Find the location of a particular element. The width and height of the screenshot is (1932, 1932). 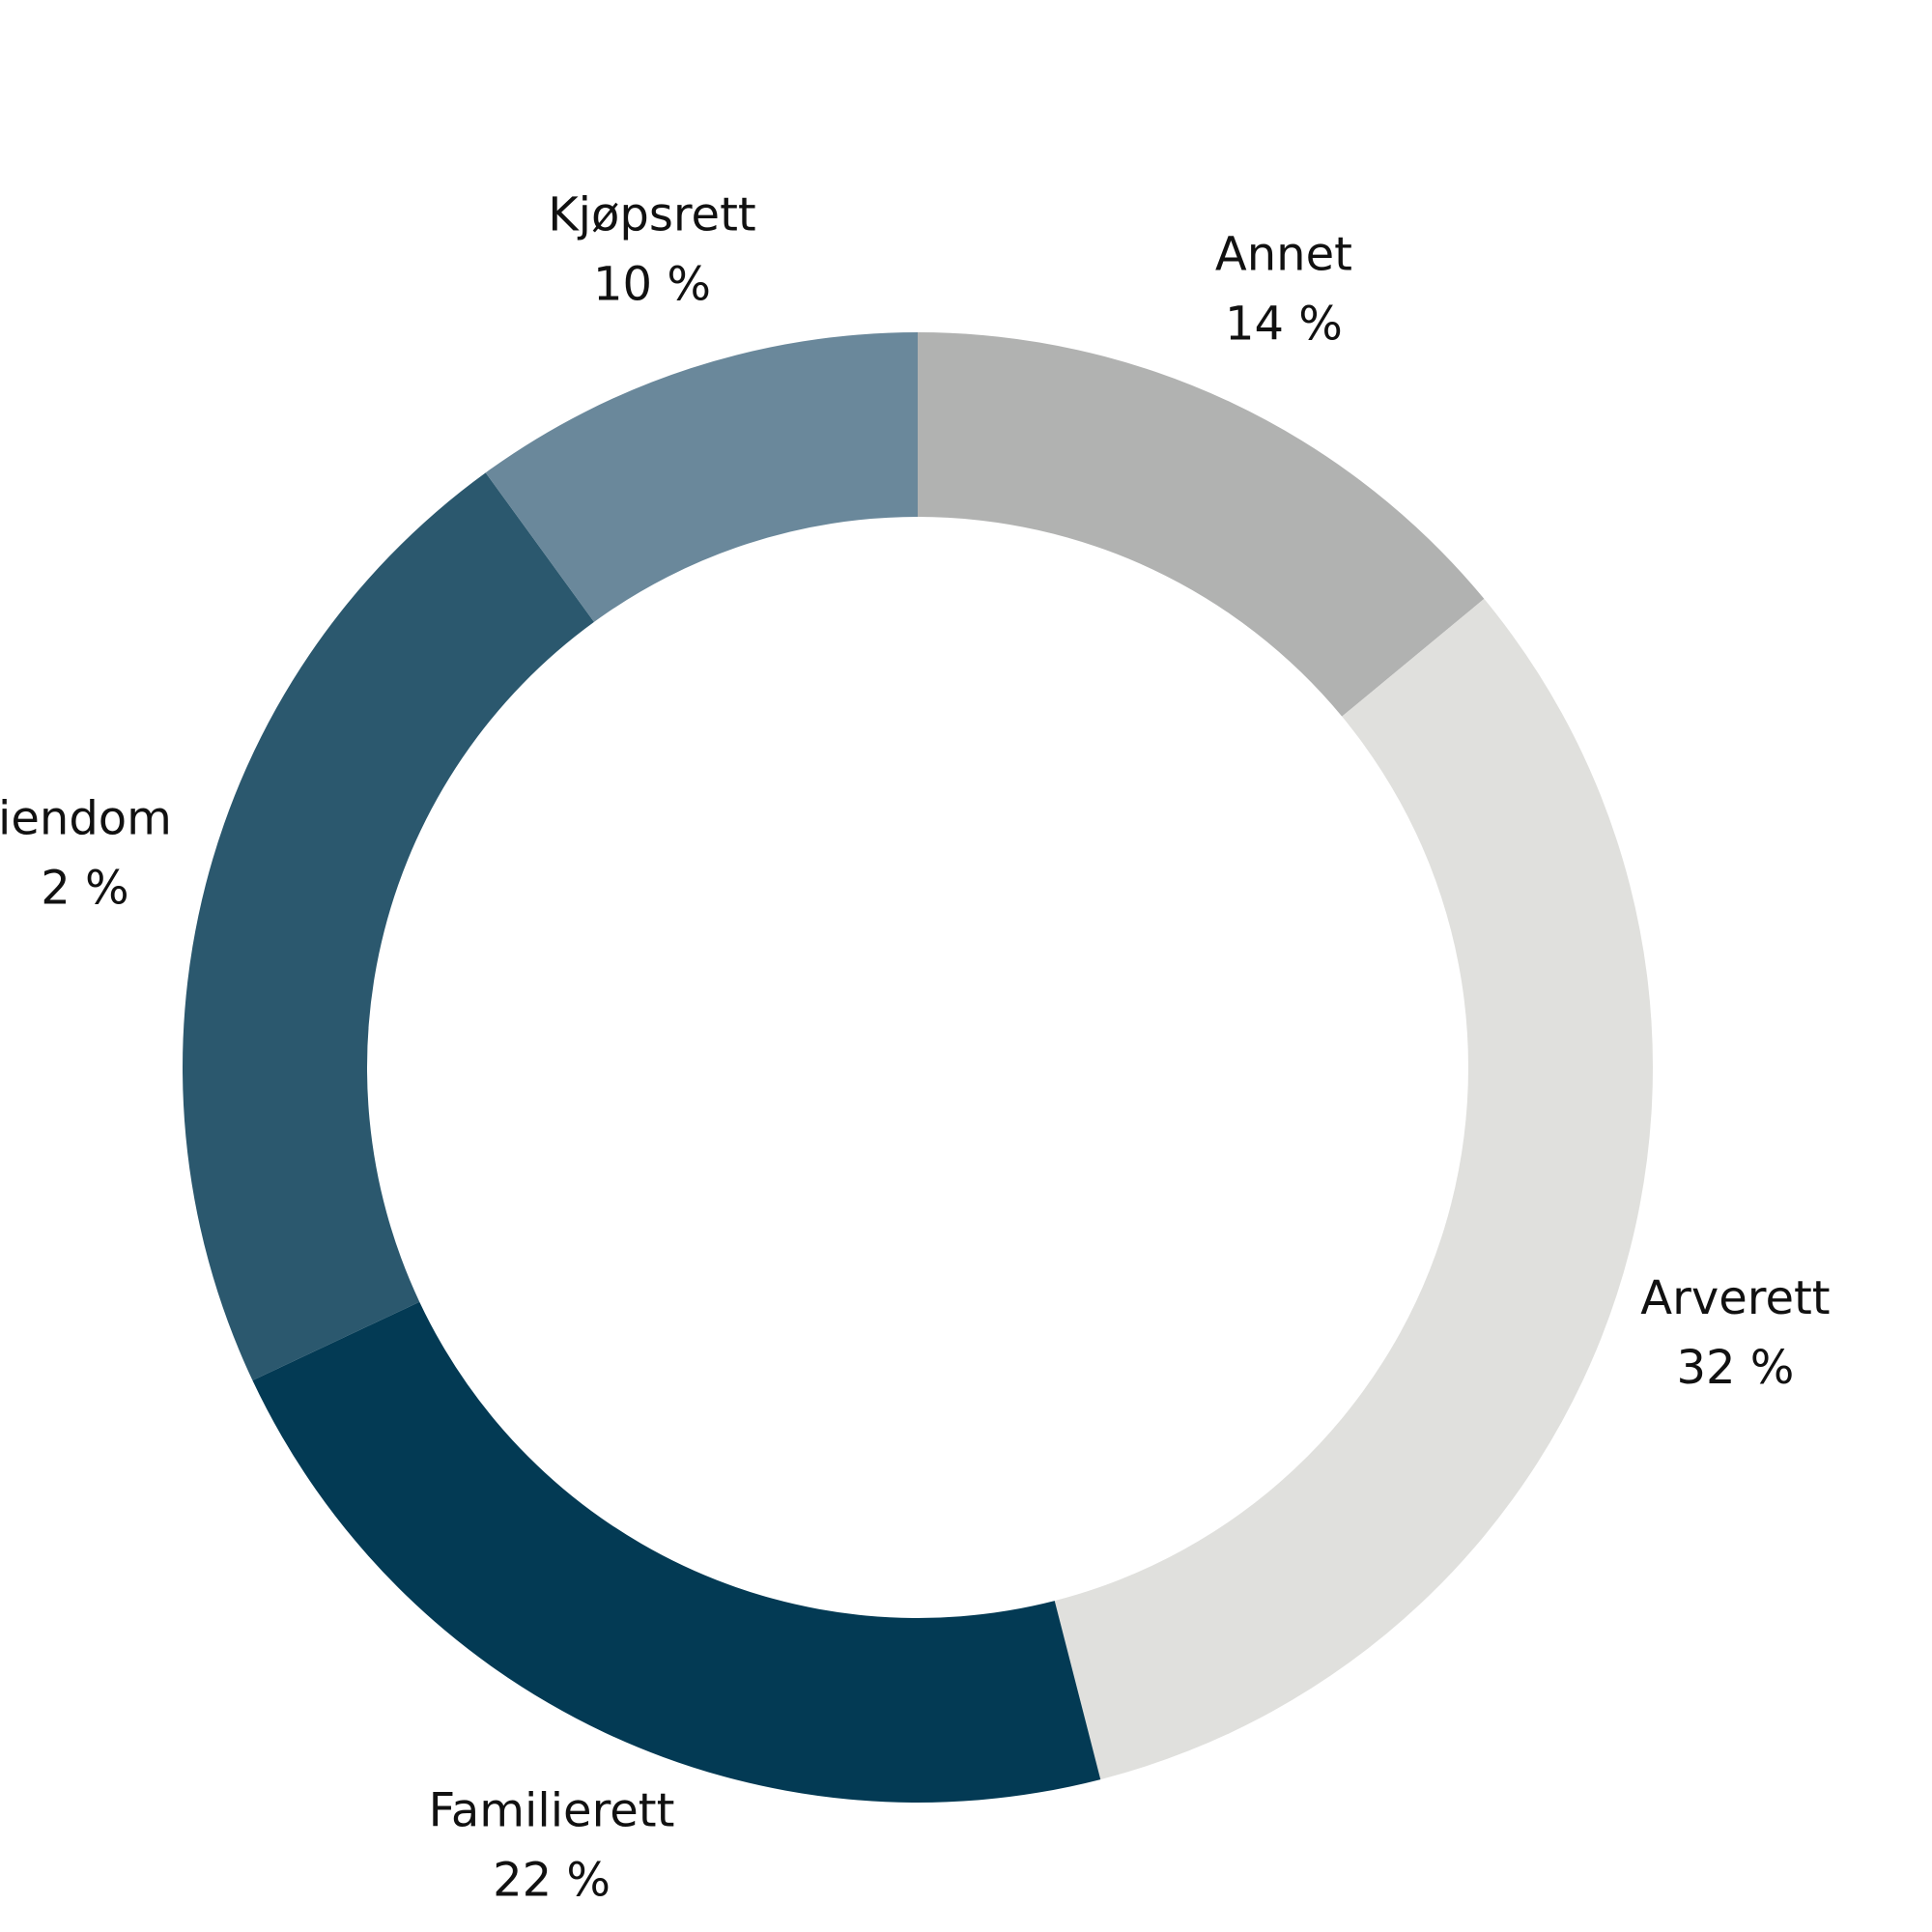

segment-label-2: Familierett 22 % is located at coordinates (552, 1845).